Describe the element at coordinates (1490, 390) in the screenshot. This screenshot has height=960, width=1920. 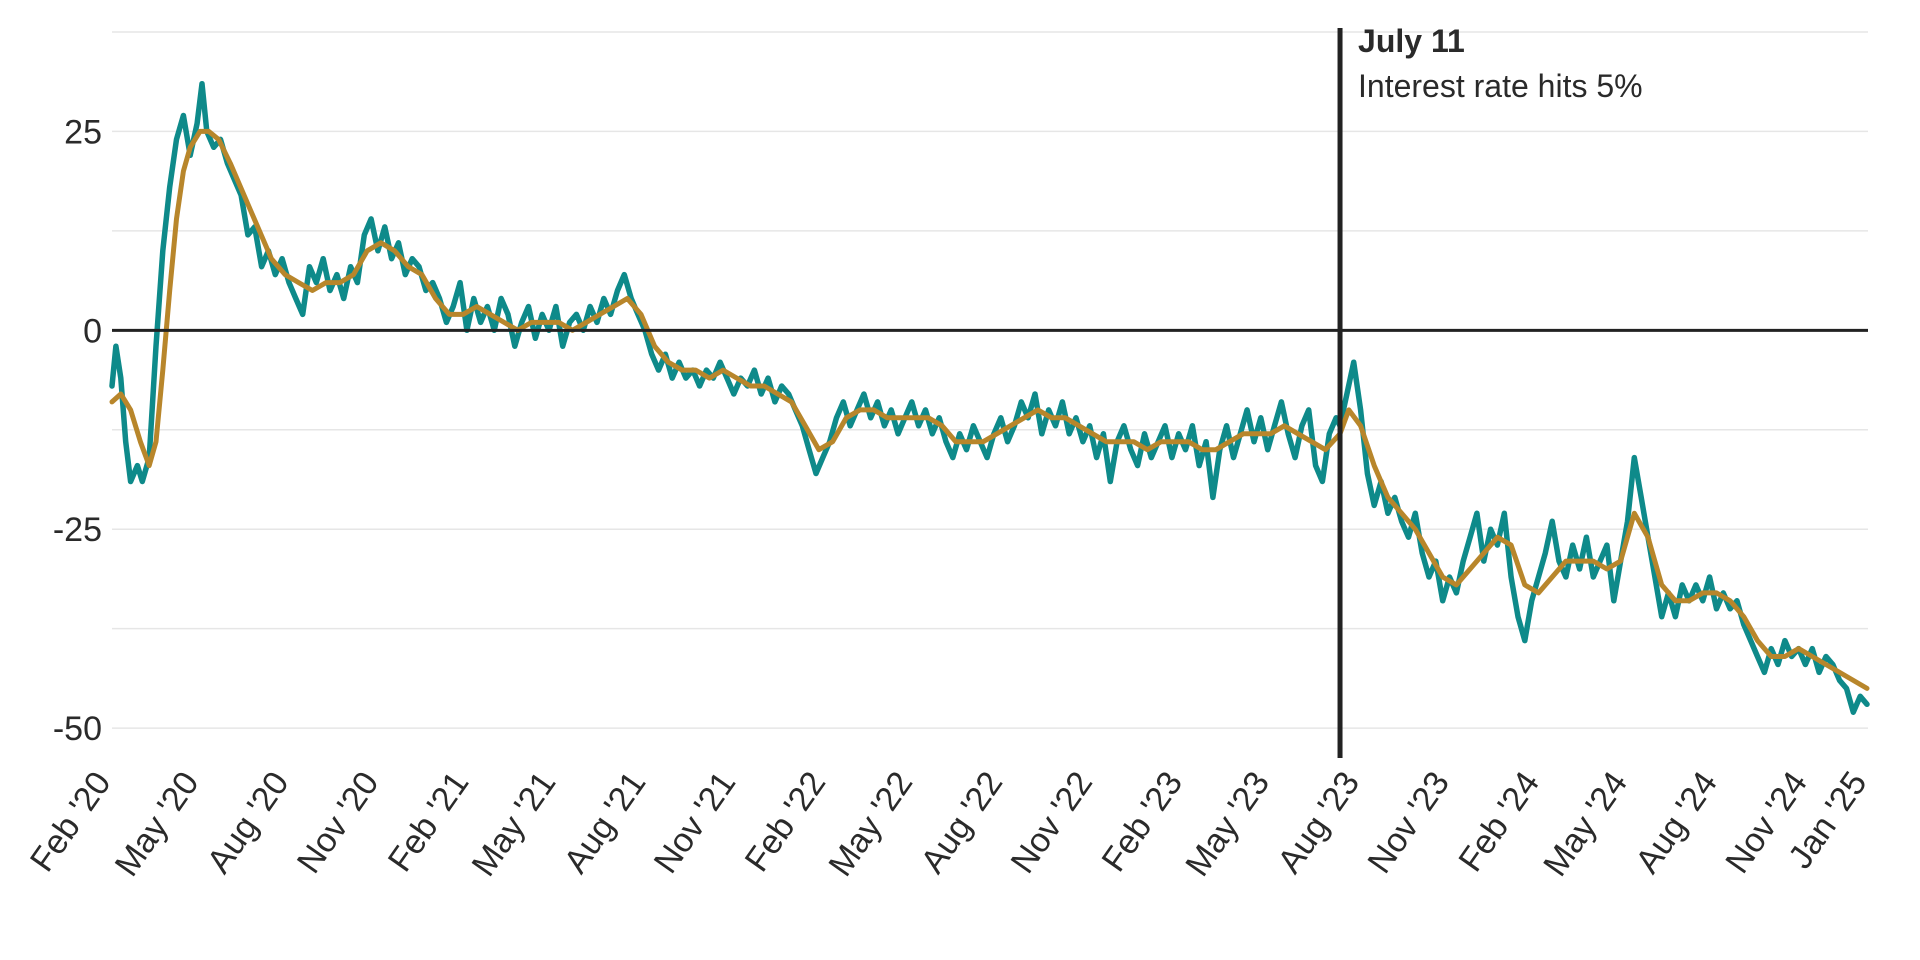
I see `annotation: July 11 Interest rate hits 5%` at that location.